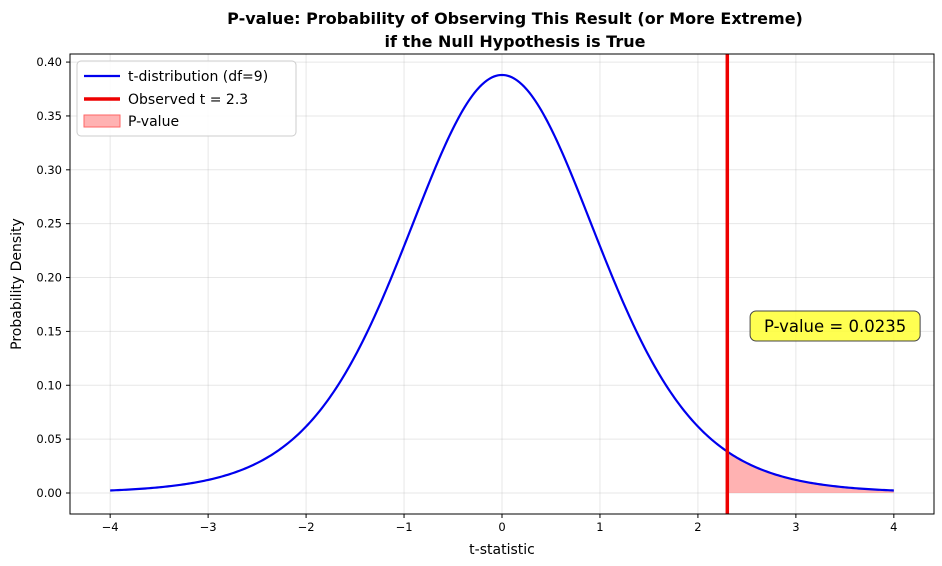 Image resolution: width=942 pixels, height=566 pixels. Describe the element at coordinates (102, 121) in the screenshot. I see `legend-swatch-pvalue` at that location.